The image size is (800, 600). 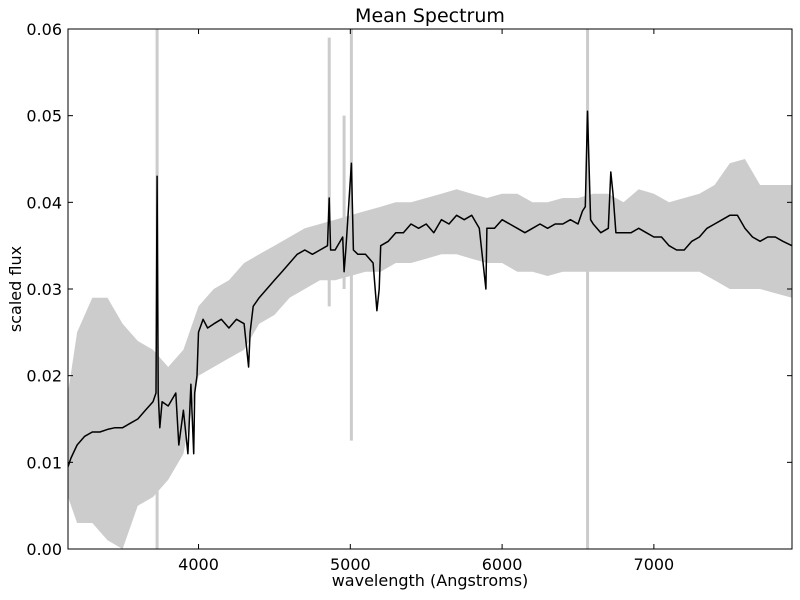 What do you see at coordinates (44, 29) in the screenshot?
I see `y-tick-label: 0.06` at bounding box center [44, 29].